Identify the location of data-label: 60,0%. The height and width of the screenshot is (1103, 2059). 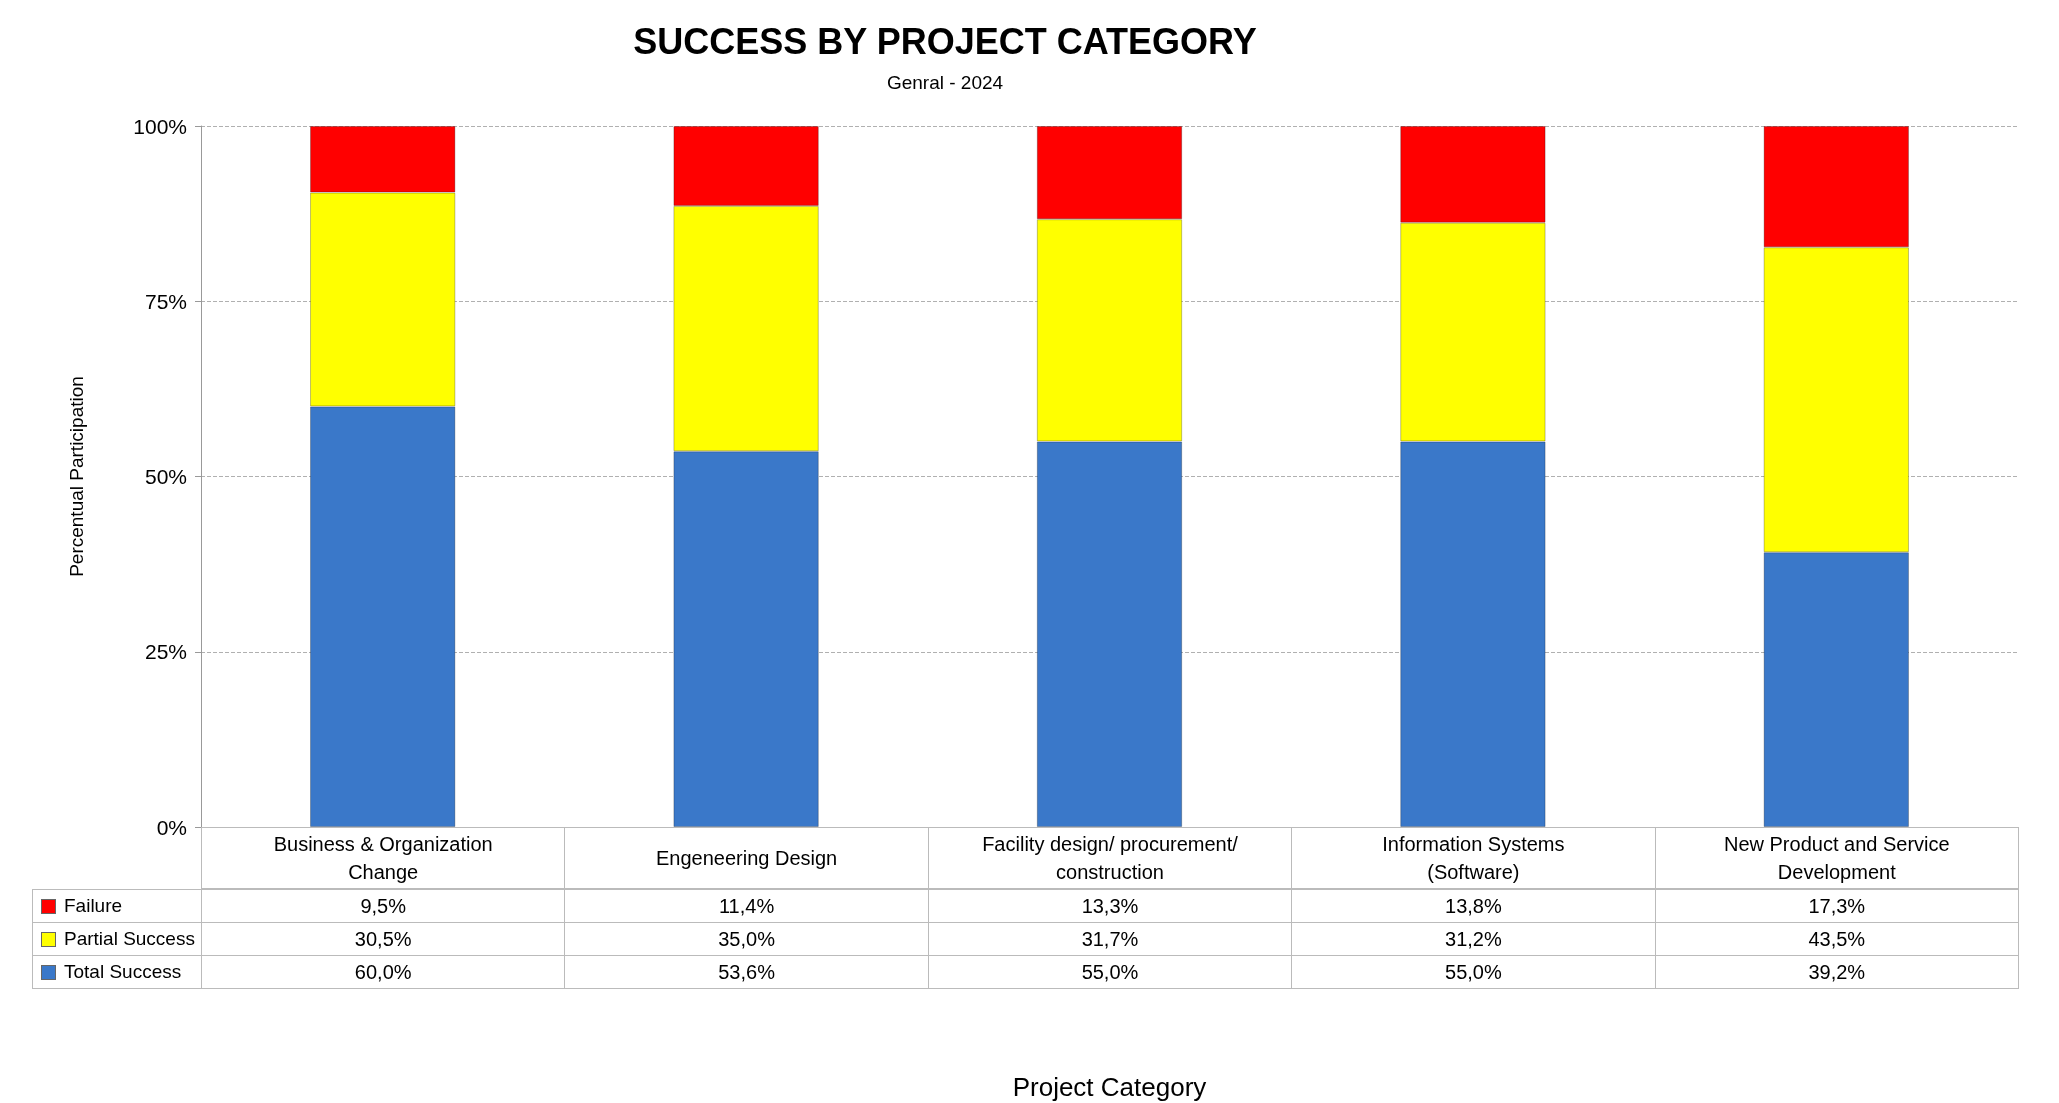
(383, 972).